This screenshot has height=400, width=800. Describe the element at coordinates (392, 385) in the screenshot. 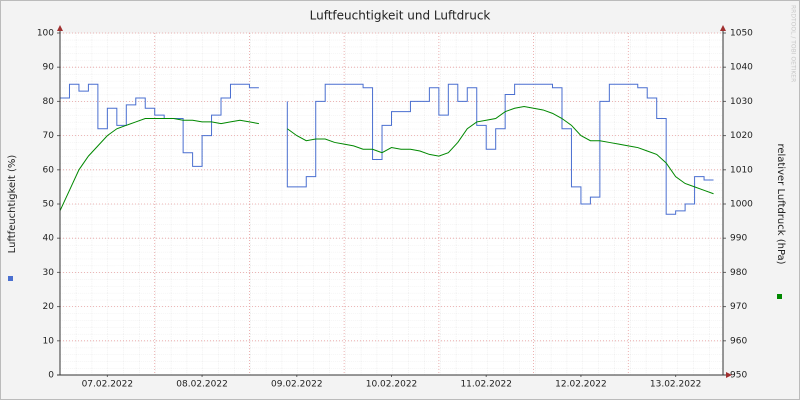

I see `x-tick-label: 10.02.2022` at that location.